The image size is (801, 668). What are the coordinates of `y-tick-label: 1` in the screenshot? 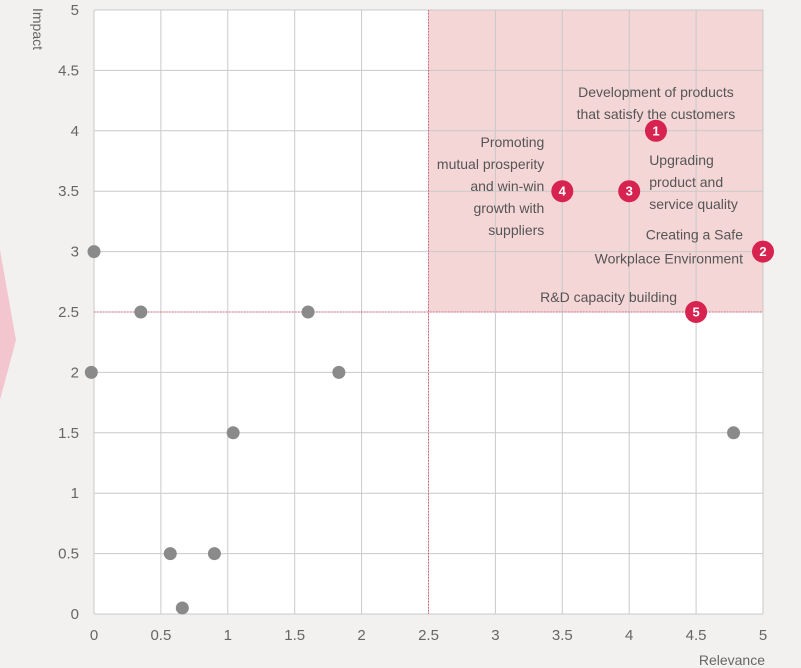 It's located at (75, 493).